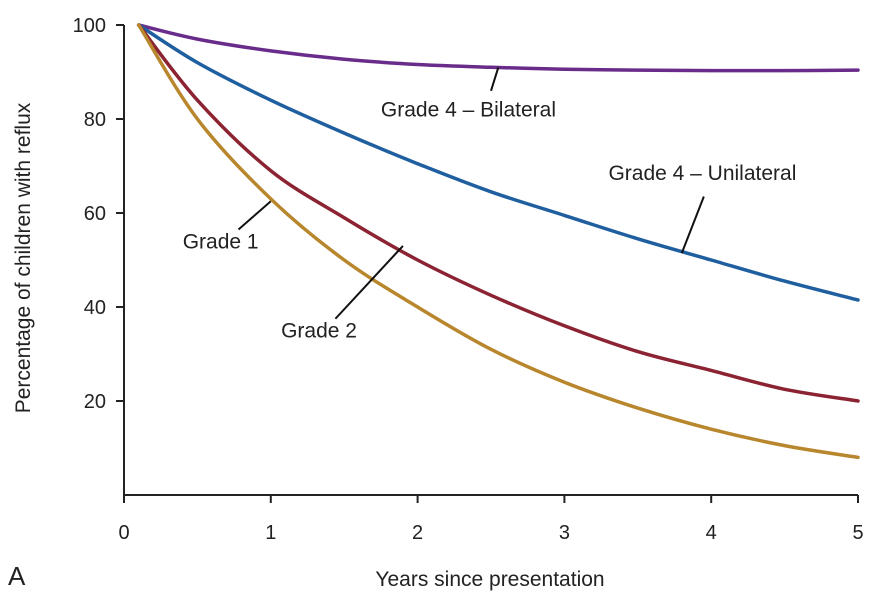 The width and height of the screenshot is (870, 600). Describe the element at coordinates (564, 533) in the screenshot. I see `x-tick-label: 3` at that location.